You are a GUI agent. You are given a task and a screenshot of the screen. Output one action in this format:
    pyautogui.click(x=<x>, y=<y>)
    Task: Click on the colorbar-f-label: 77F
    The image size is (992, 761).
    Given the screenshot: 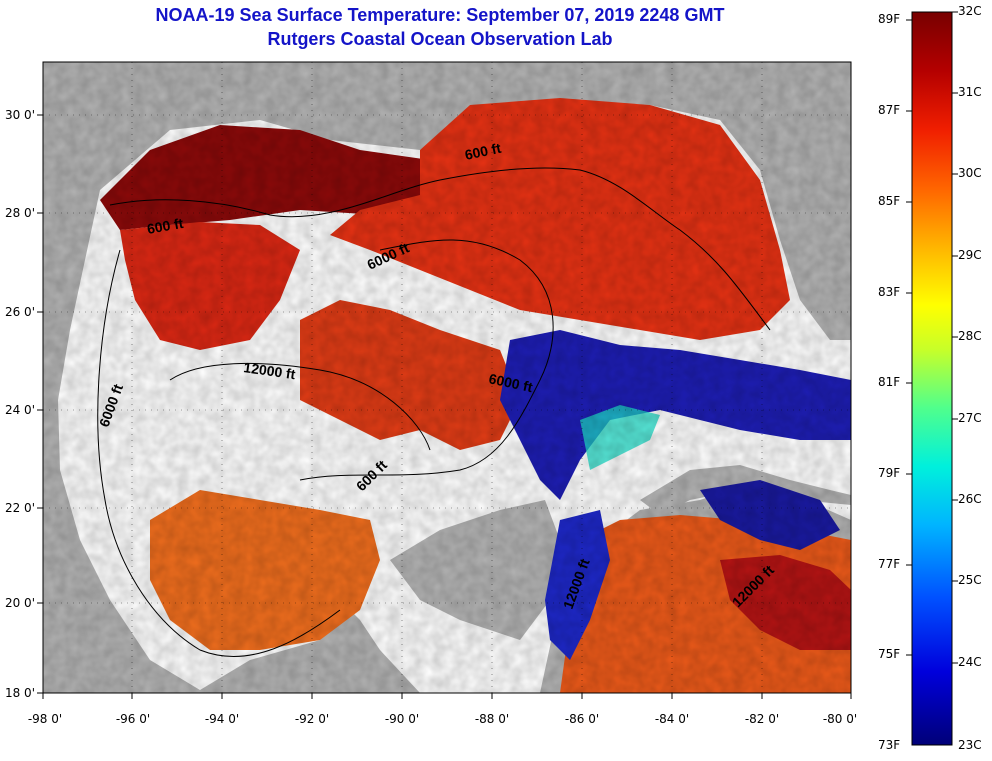 What is the action you would take?
    pyautogui.click(x=889, y=564)
    